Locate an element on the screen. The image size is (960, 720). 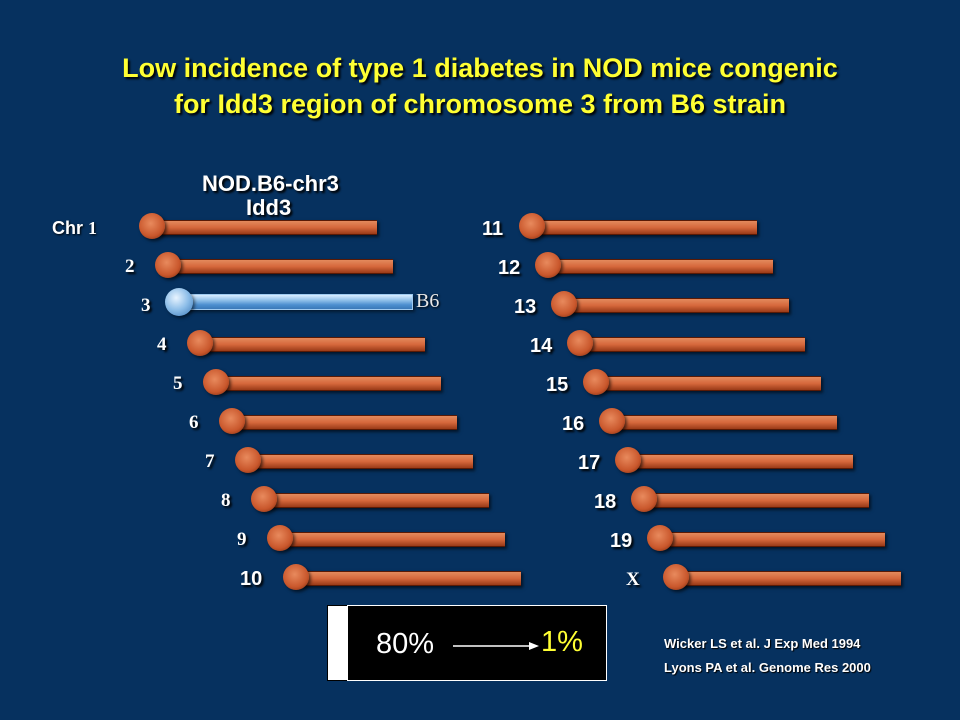
chromosome-number-11: 11 is located at coordinates (493, 229).